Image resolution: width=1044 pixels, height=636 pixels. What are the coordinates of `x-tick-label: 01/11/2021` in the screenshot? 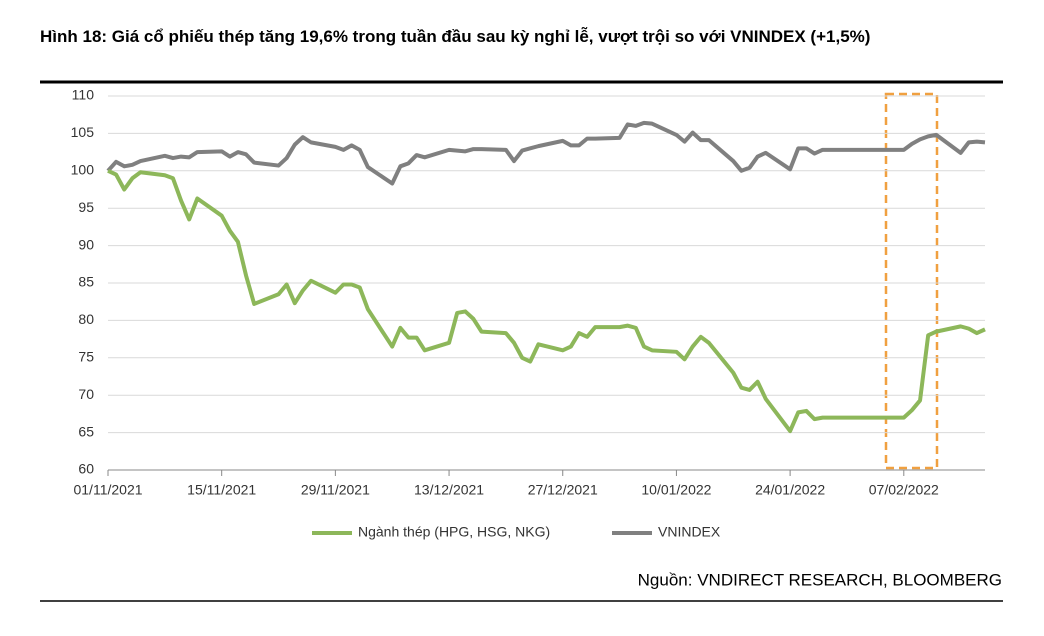 It's located at (107, 490).